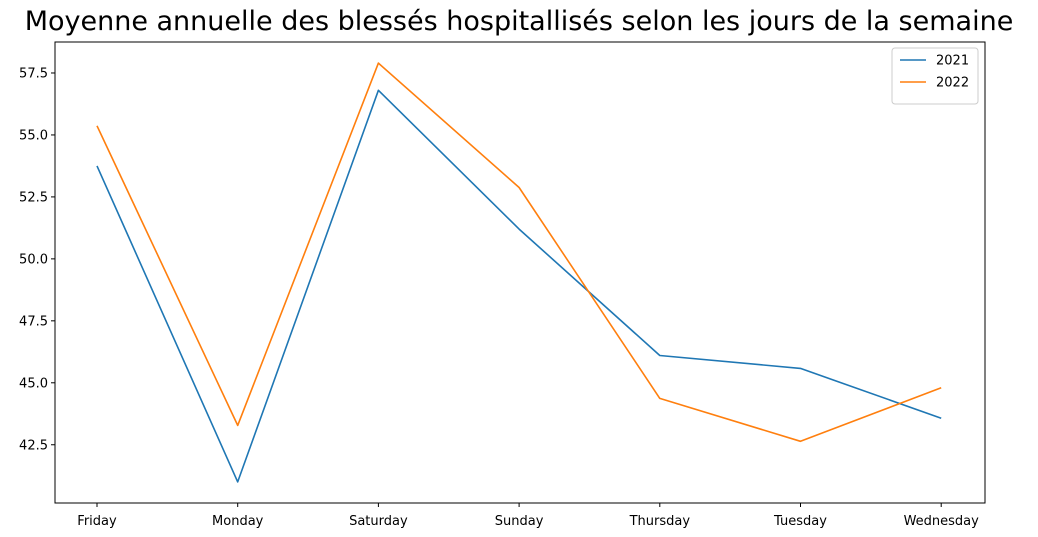 Image resolution: width=1038 pixels, height=537 pixels. I want to click on x-tick-label: Sunday, so click(519, 521).